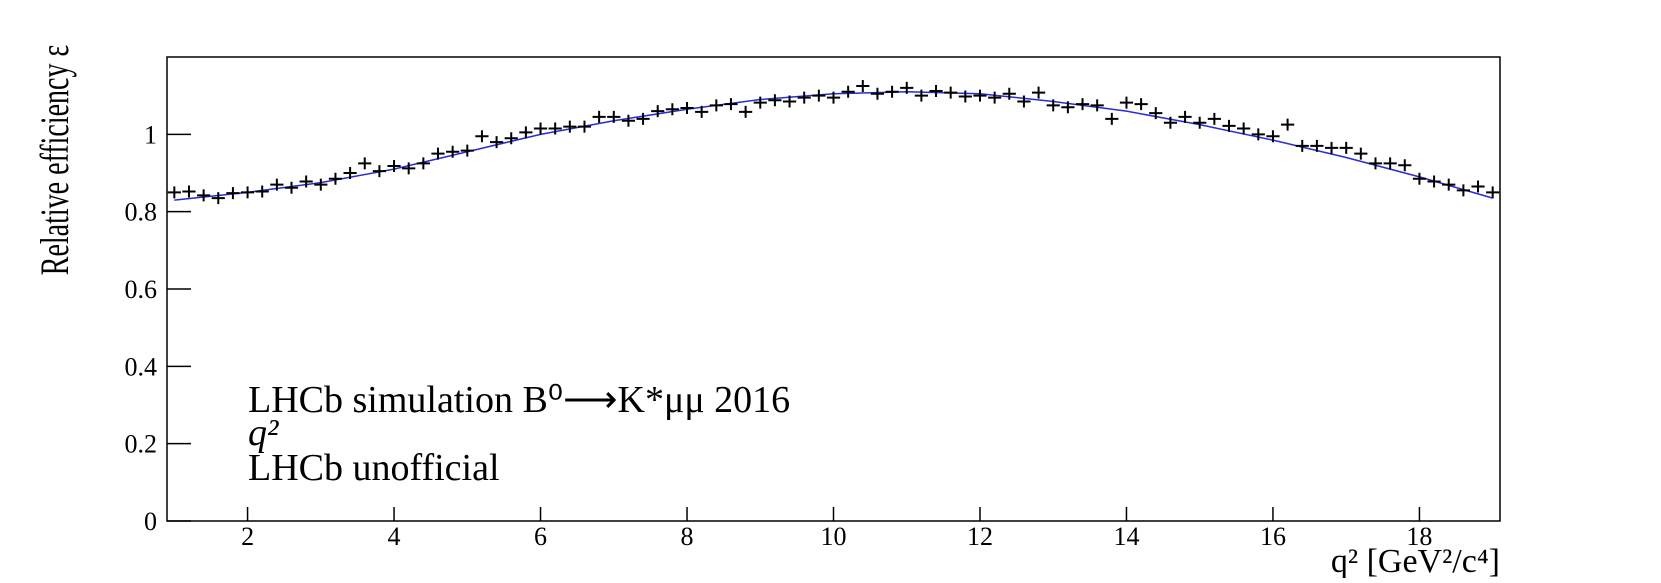 The width and height of the screenshot is (1661, 583). What do you see at coordinates (519, 400) in the screenshot?
I see `annotation: LHCb simulation B⁰⟶K*μμ 2016` at bounding box center [519, 400].